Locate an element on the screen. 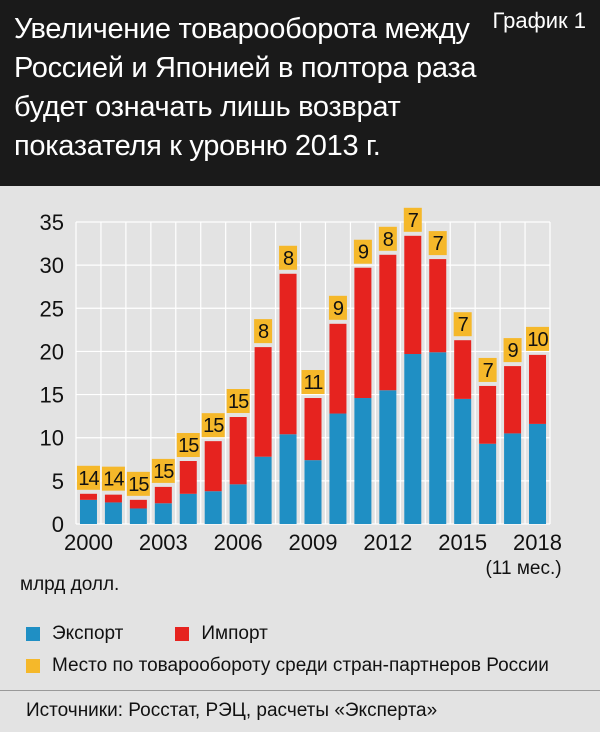 The width and height of the screenshot is (600, 732). y-tick-label: 20 is located at coordinates (52, 351).